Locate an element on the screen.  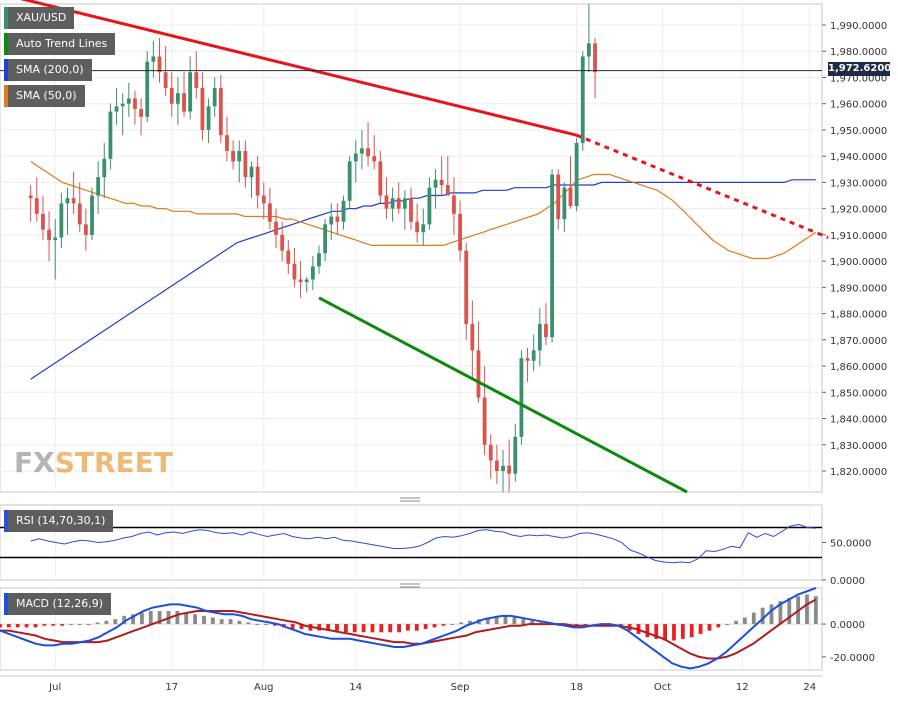
fxstreet-logo: FXSTREET is located at coordinates (93, 462).